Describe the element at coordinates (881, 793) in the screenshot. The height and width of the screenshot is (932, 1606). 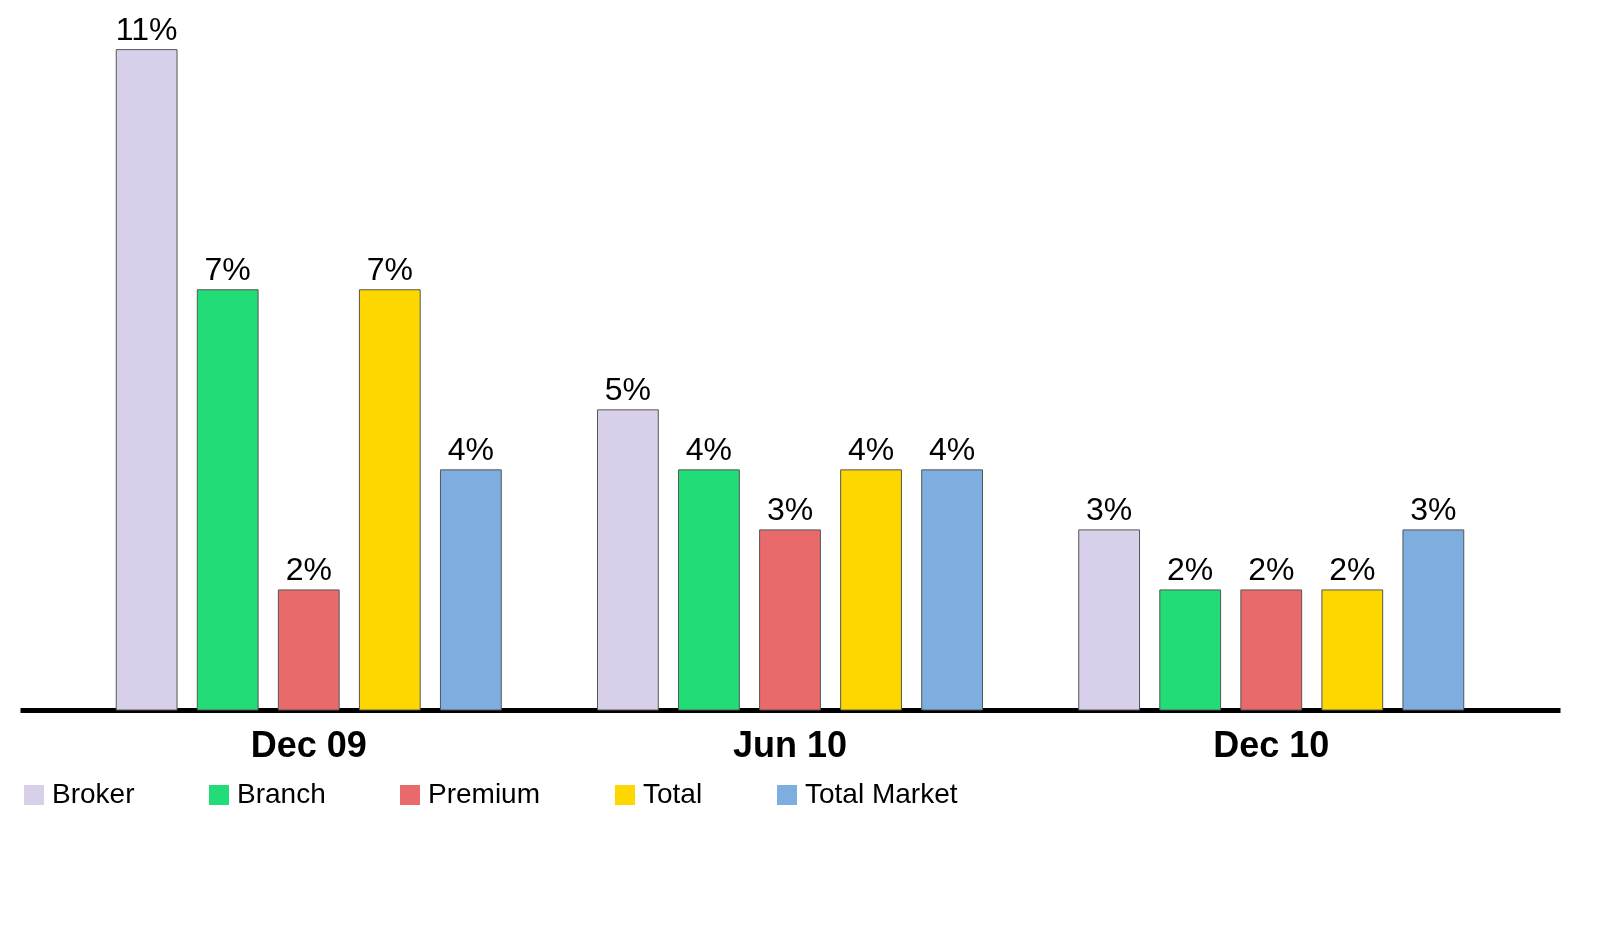
I see `legend-label: Total Market` at that location.